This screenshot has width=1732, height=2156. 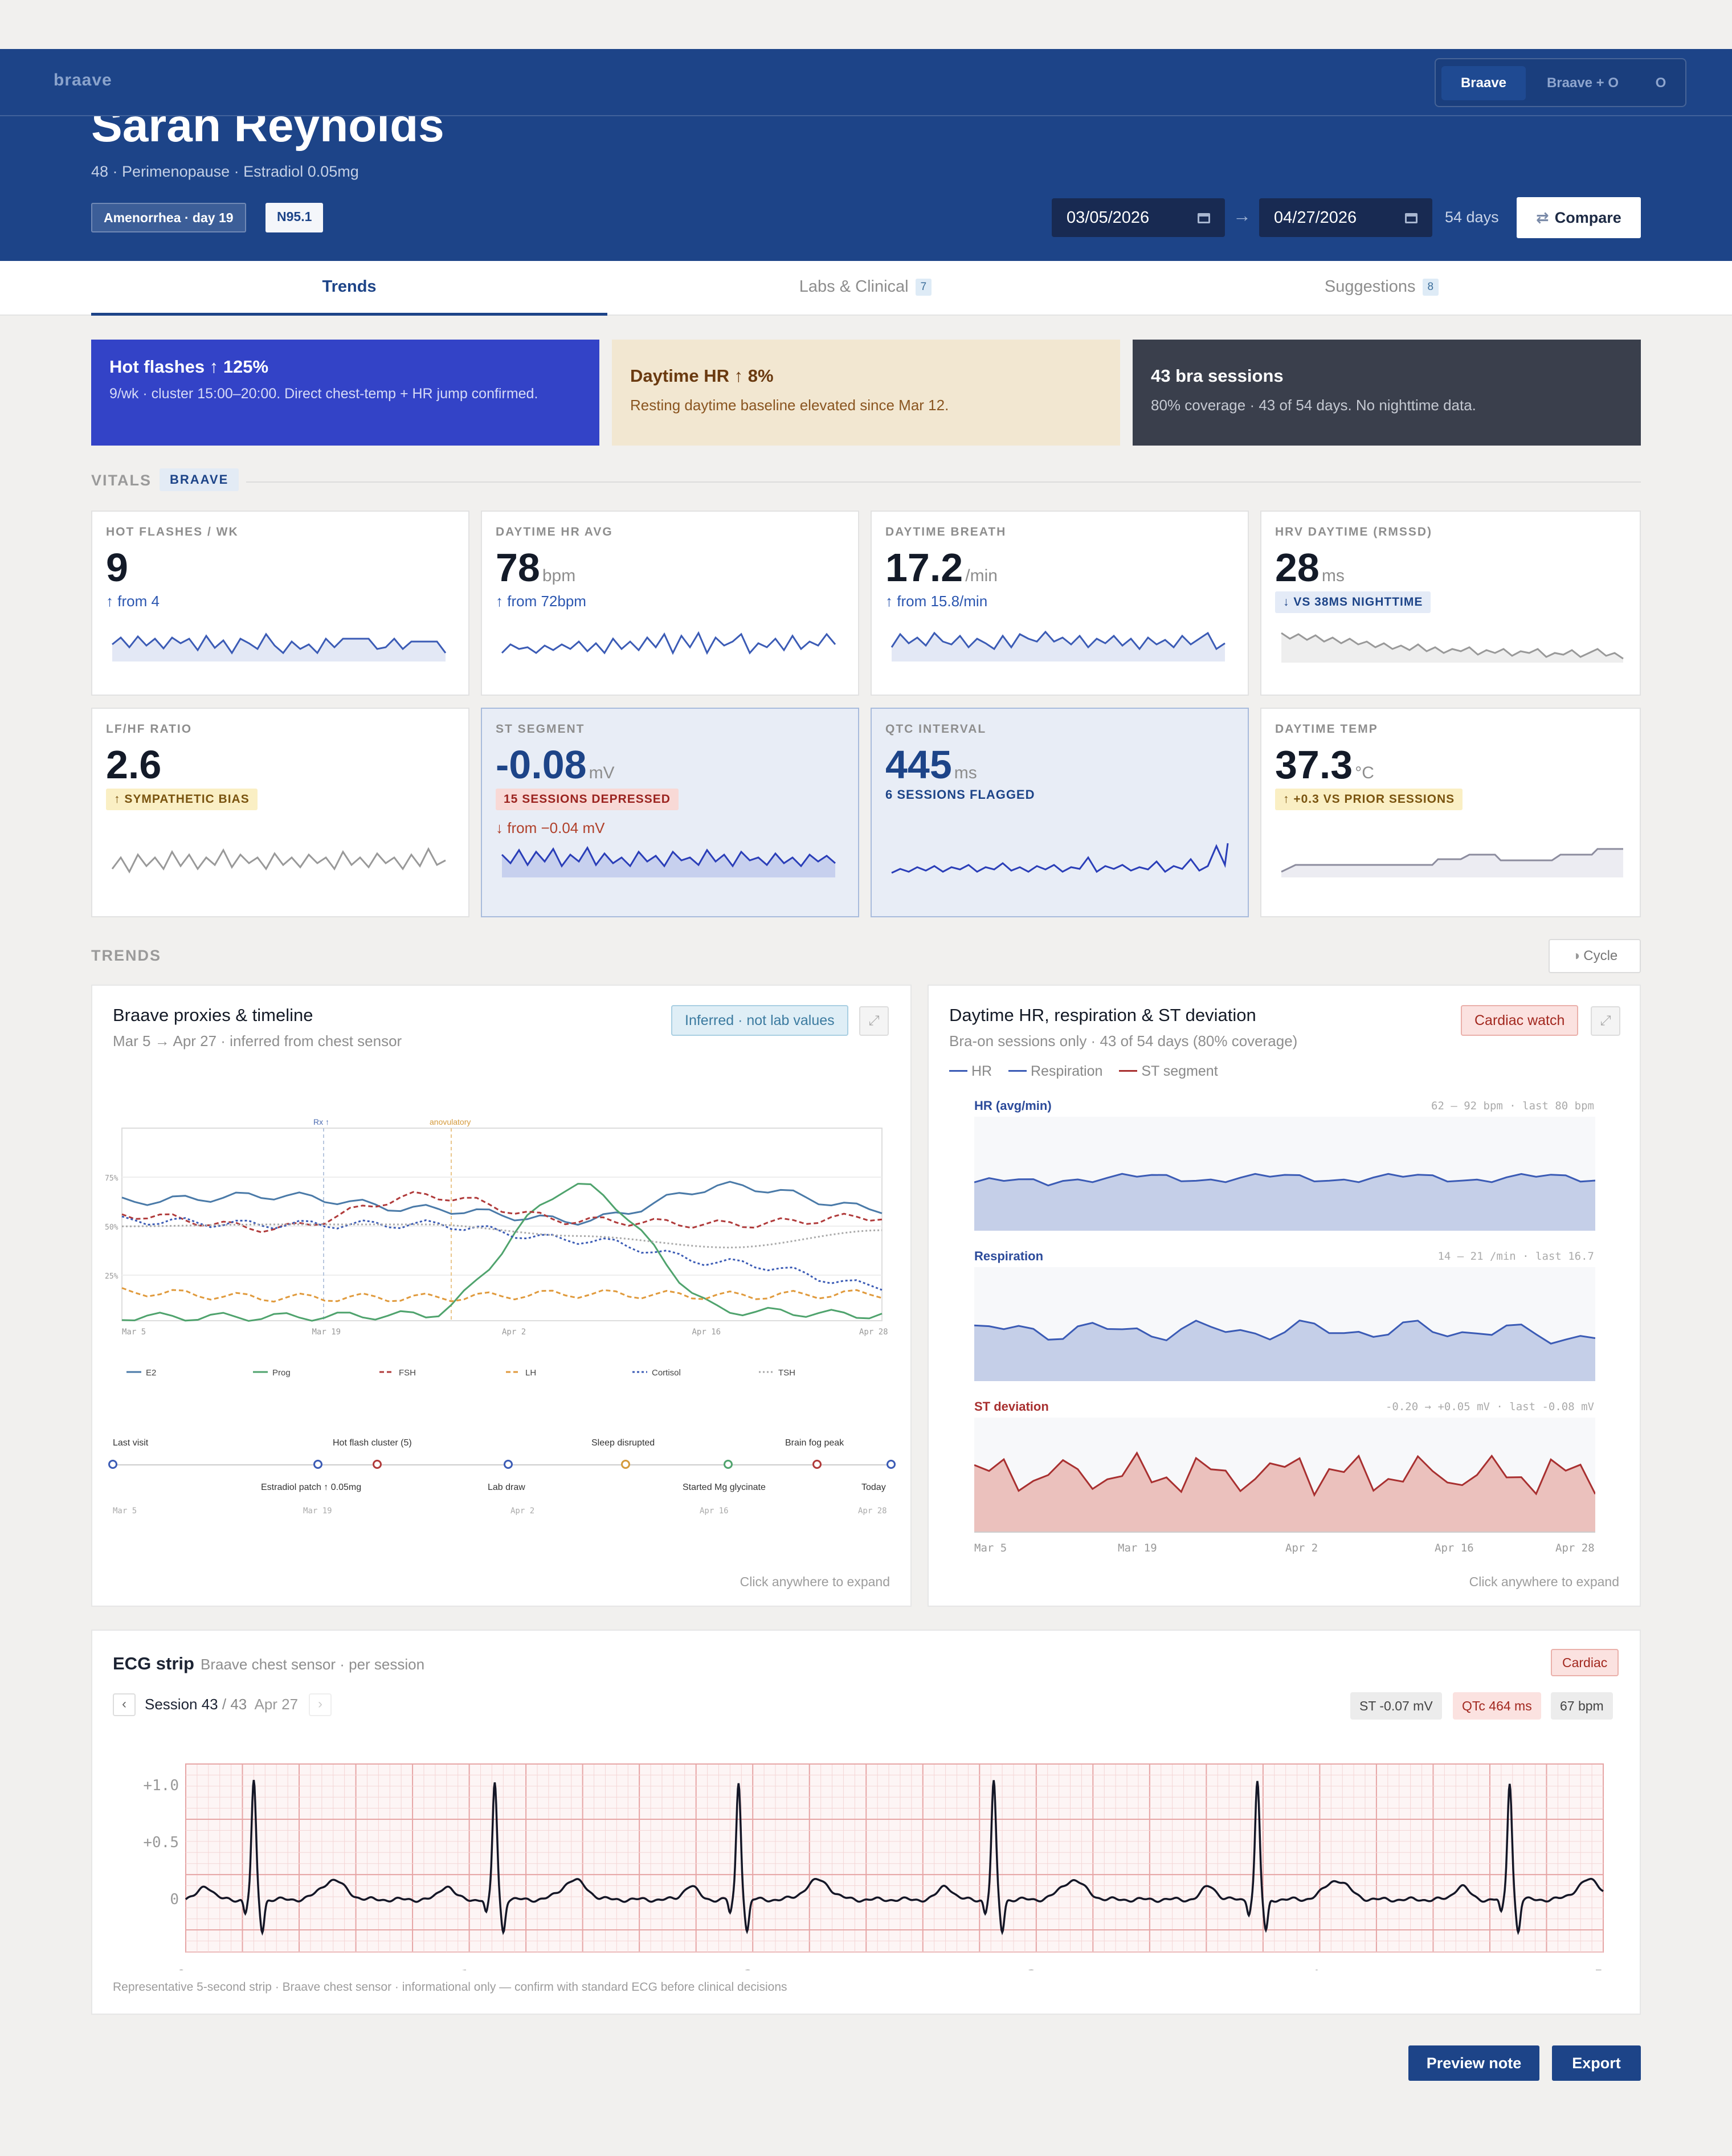 I want to click on bpm-chip: 67 bpm, so click(x=1582, y=1706).